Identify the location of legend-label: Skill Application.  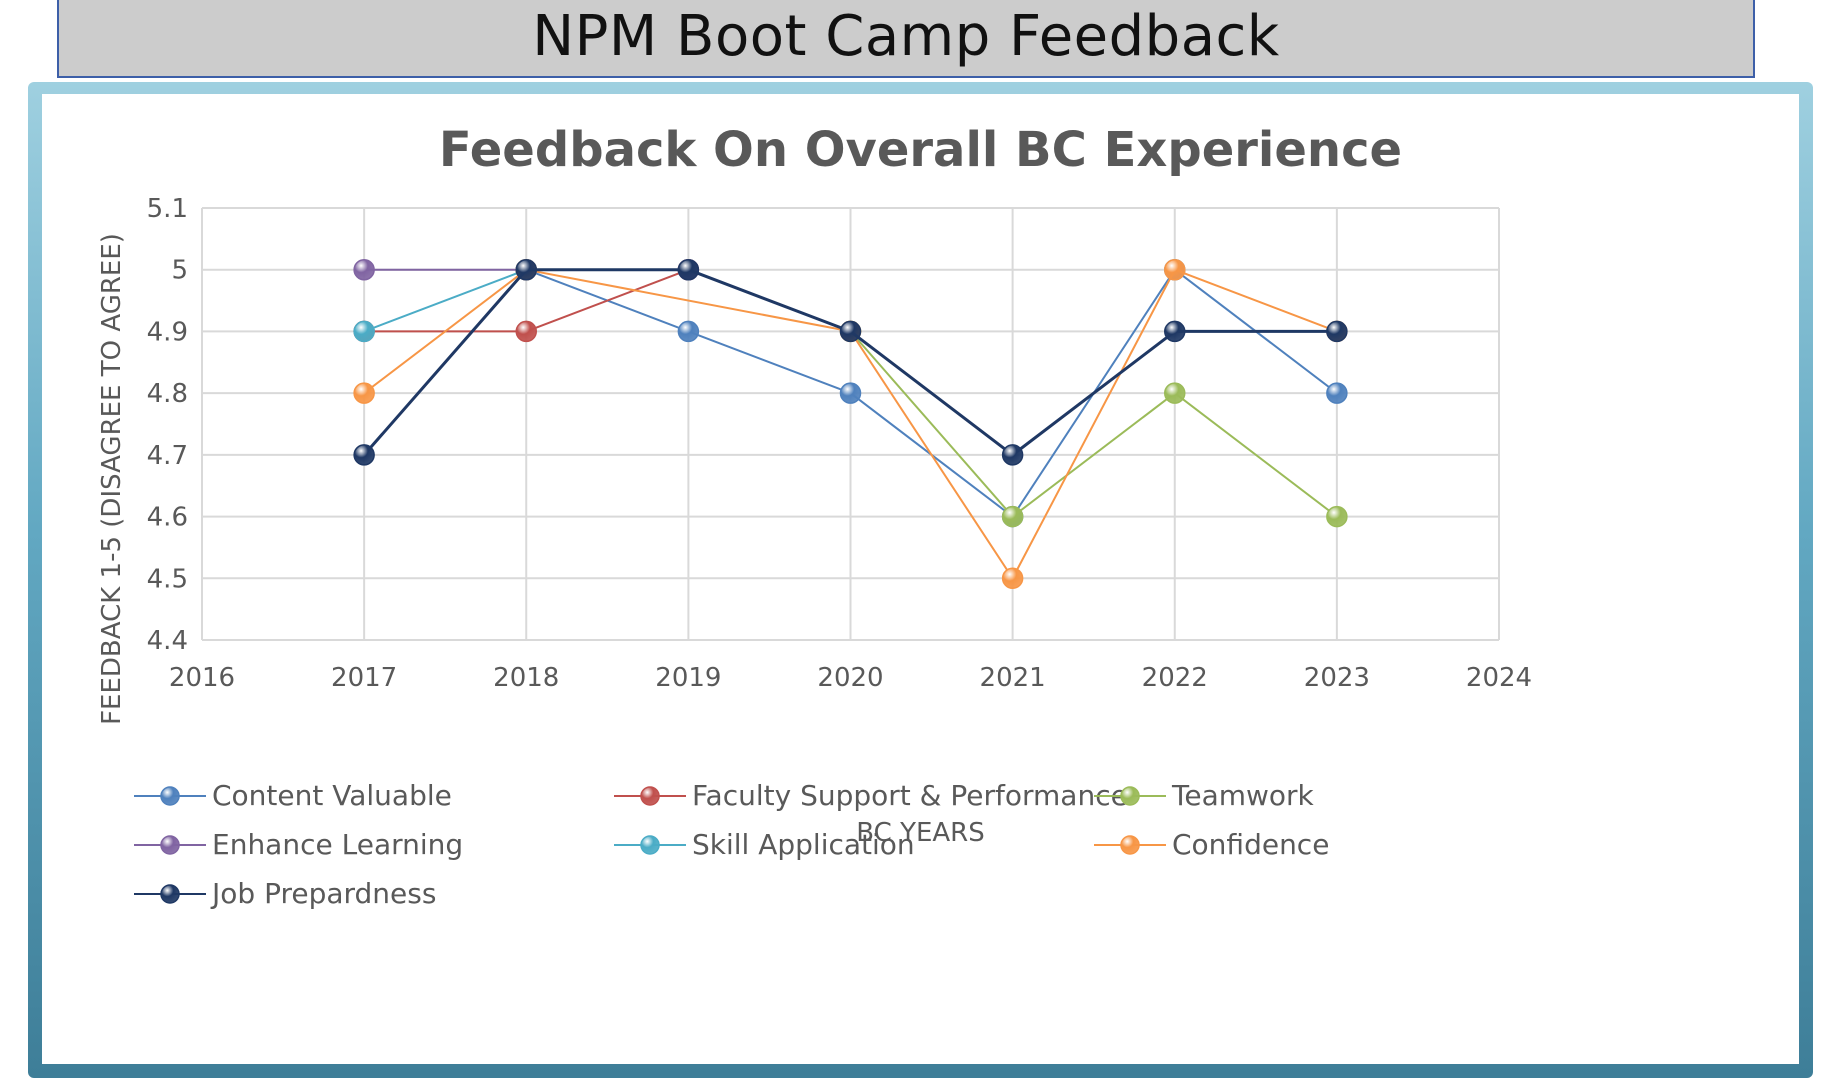
(803, 844).